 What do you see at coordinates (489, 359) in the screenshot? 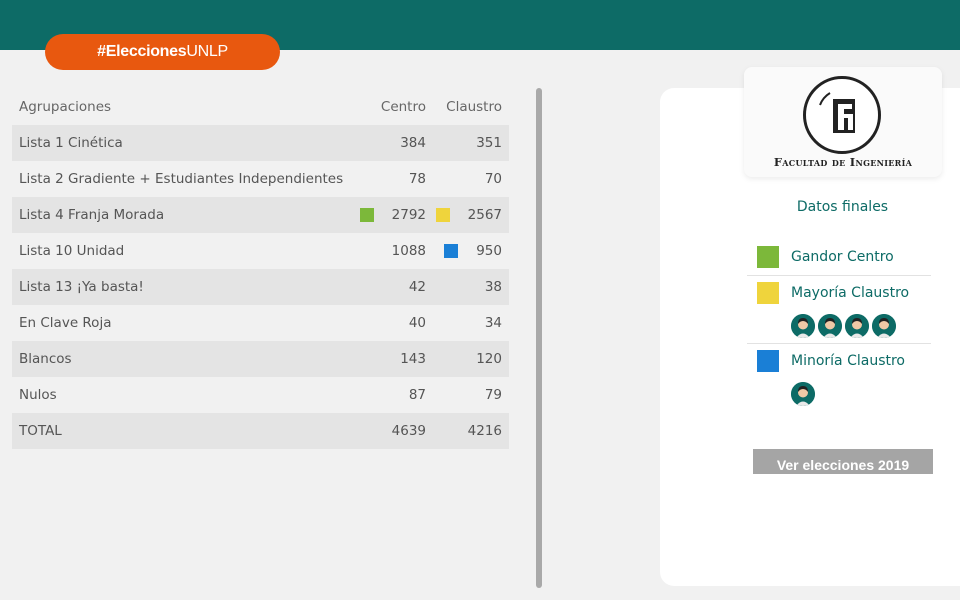
I see `claustro-votes-value: 120` at bounding box center [489, 359].